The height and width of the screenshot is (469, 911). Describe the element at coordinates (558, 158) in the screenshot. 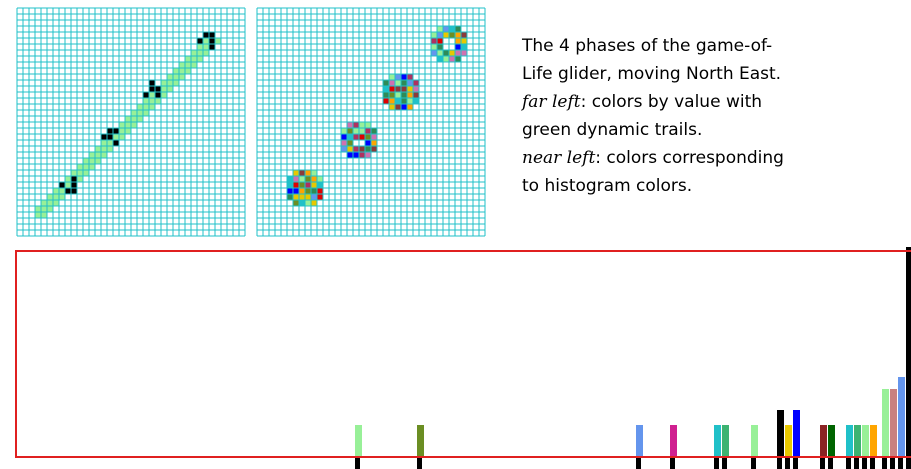

I see `caption-label: near left` at that location.